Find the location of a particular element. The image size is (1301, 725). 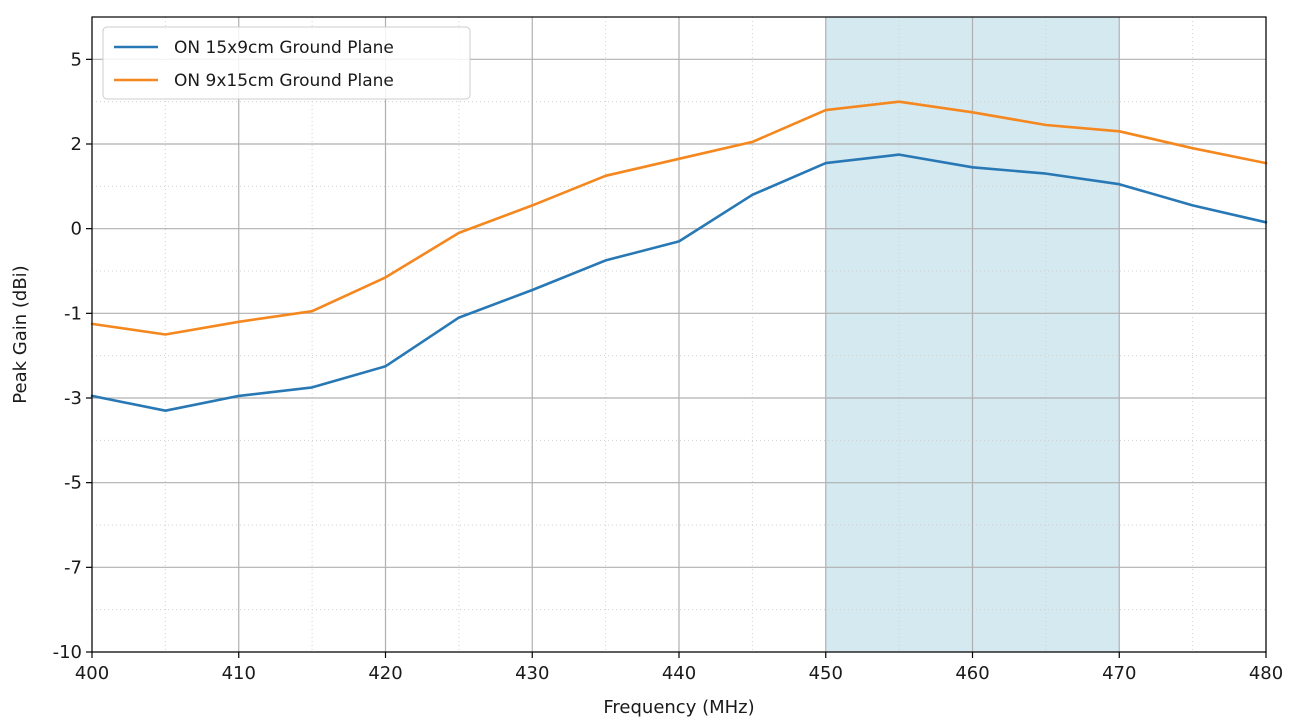

legend-label-series-1: ON 9x15cm Ground Plane is located at coordinates (284, 81).